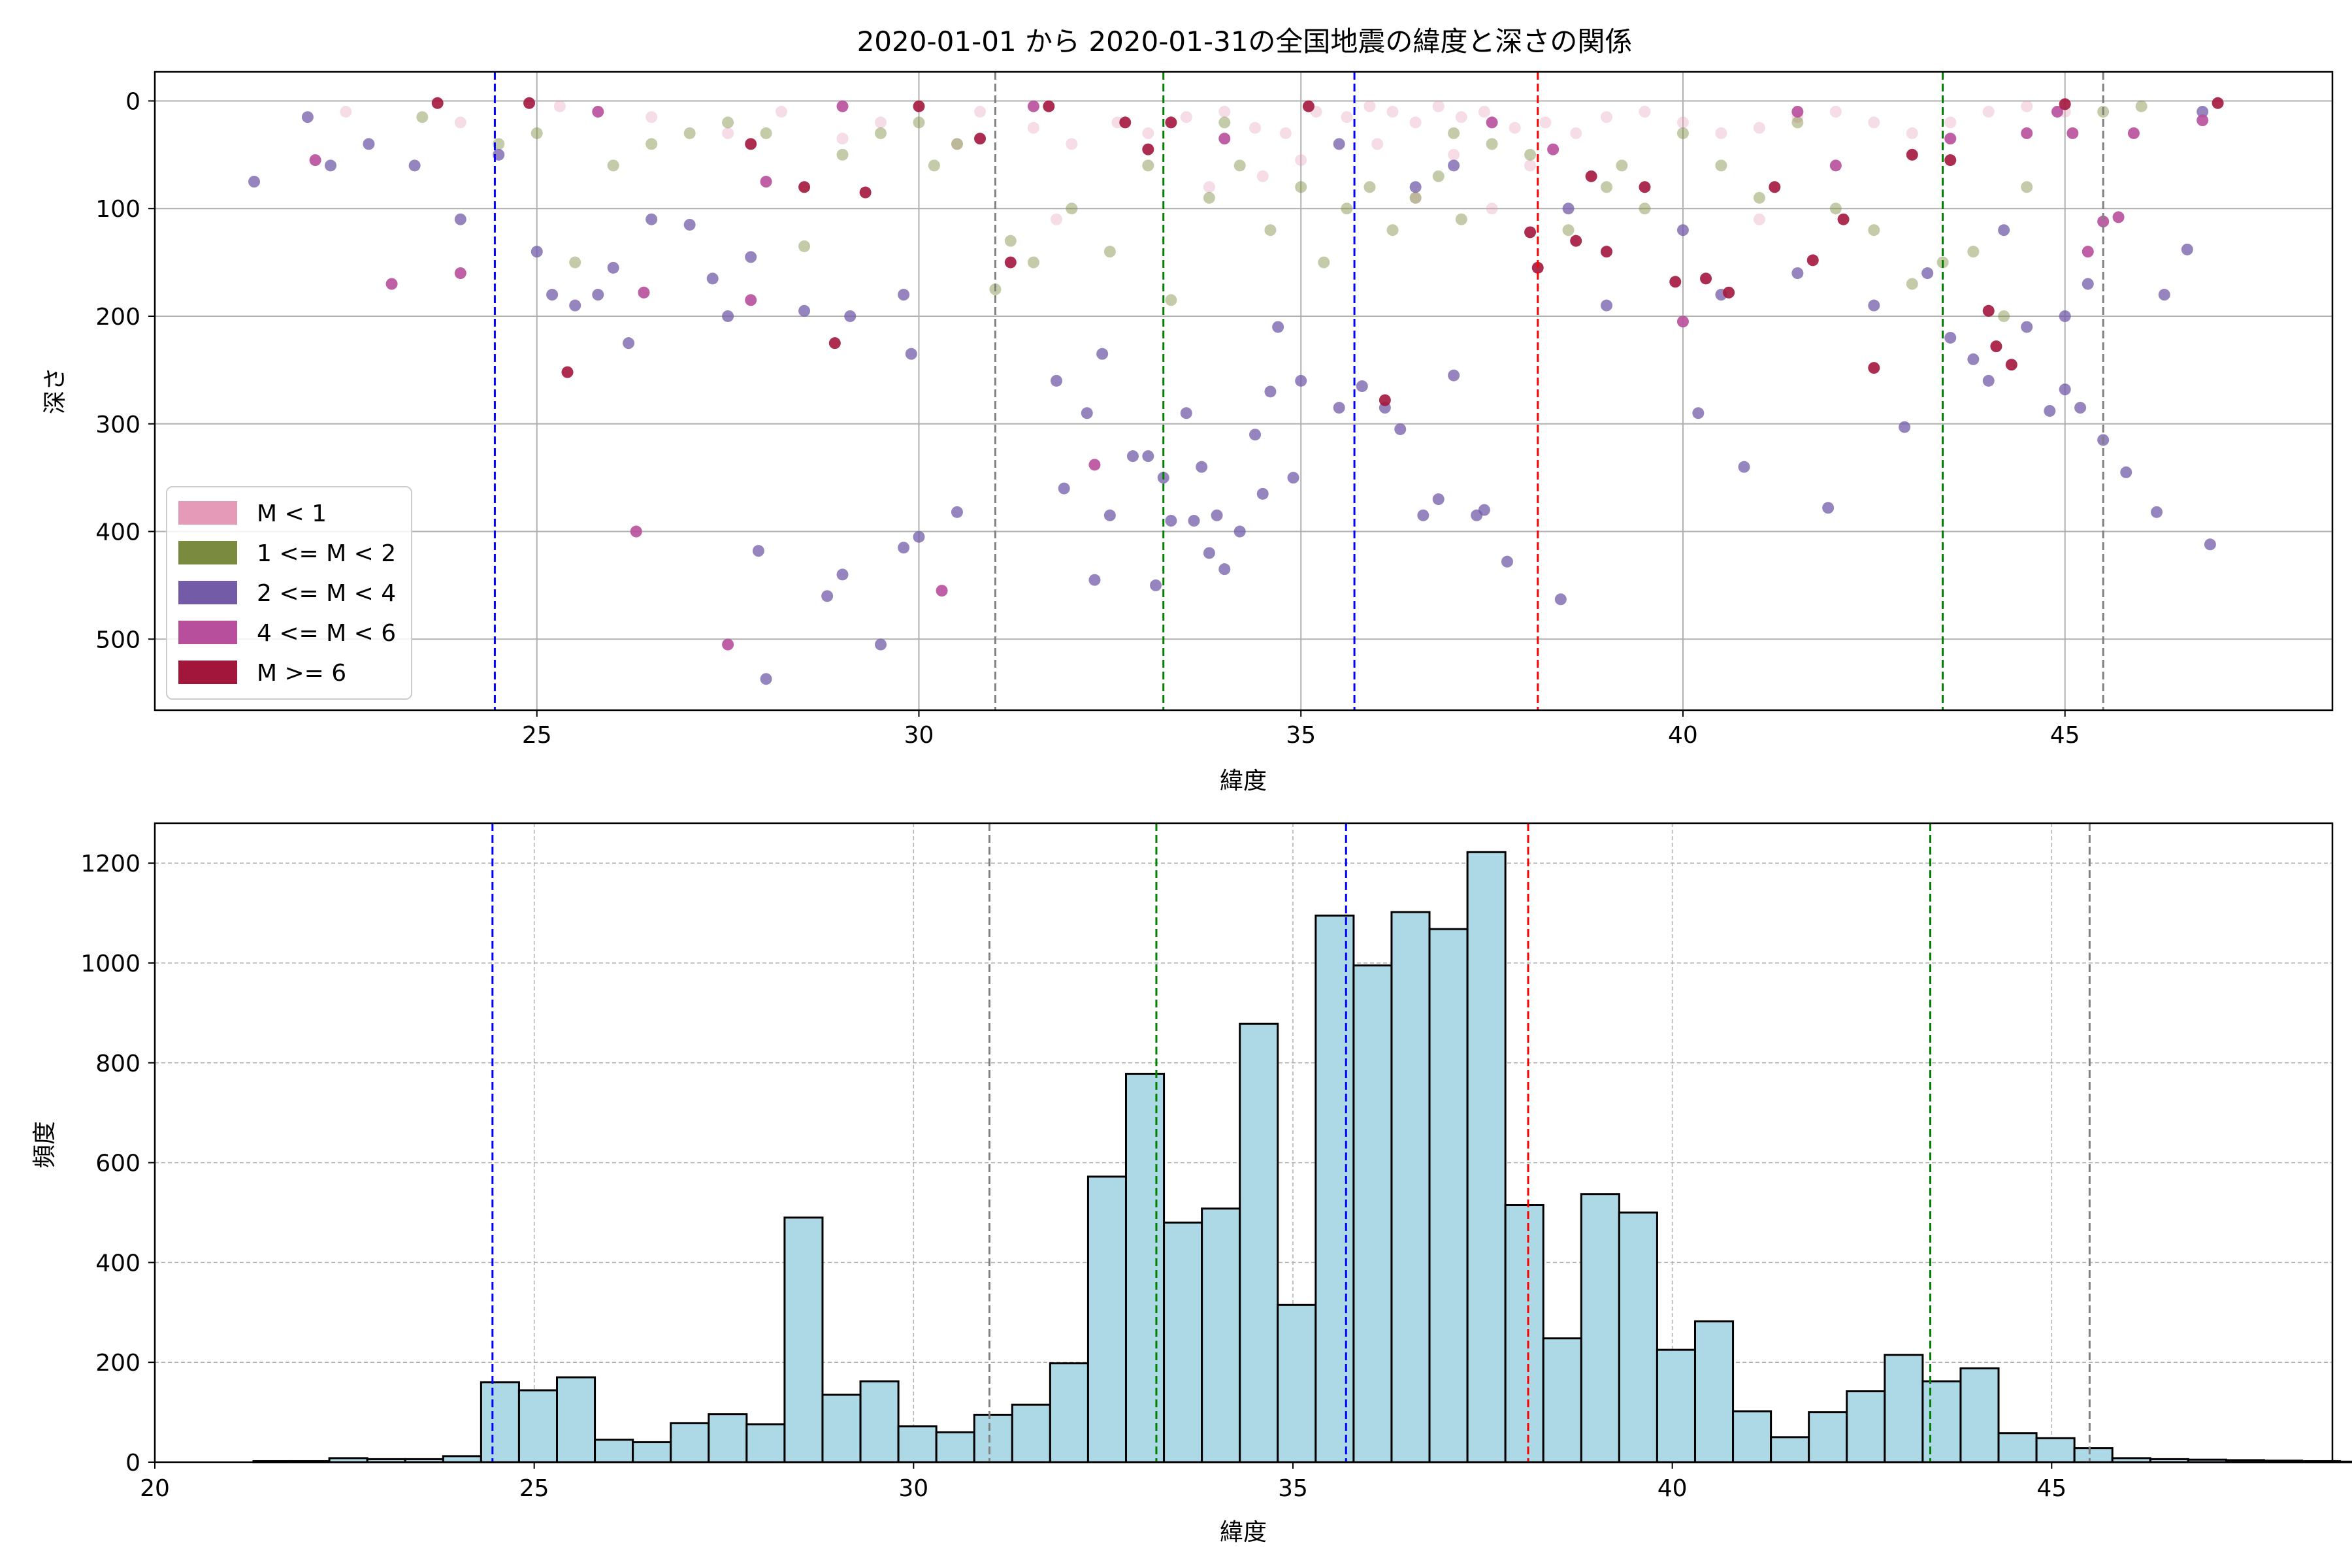 This screenshot has width=2352, height=1568. I want to click on histogram-y-ticks: 0 200 400 600 800 1000 1200, so click(117, 1164).